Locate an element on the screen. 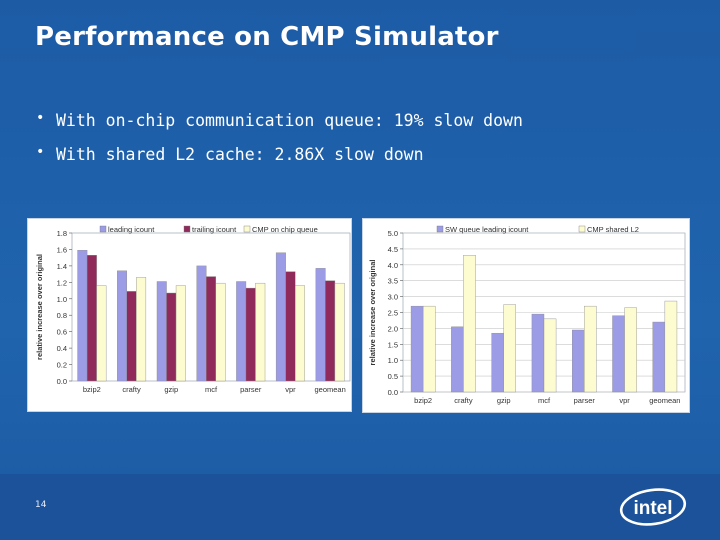 The width and height of the screenshot is (720, 540). logo-swirl is located at coordinates (653, 507).